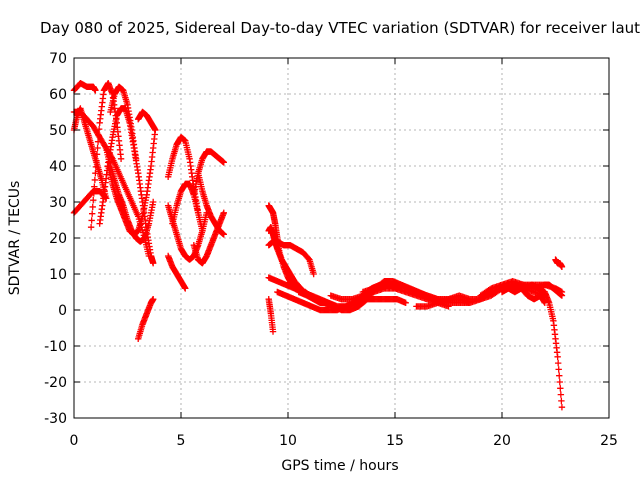 This screenshot has width=640, height=480. I want to click on x-tick-label: 25, so click(609, 441).